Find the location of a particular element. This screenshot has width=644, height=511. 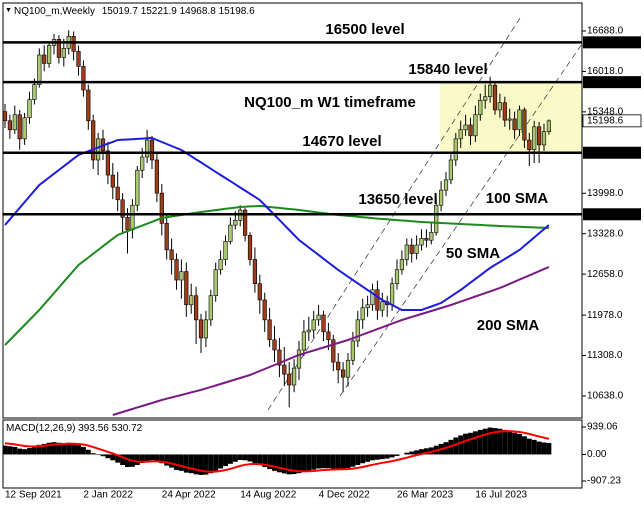

level-label: 15840.0 is located at coordinates (605, 82).